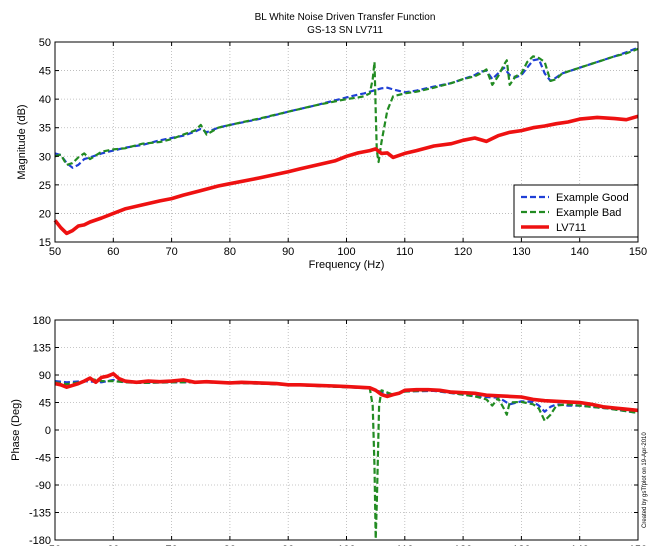  I want to click on y-axis-label: Phase (Deg), so click(16, 430).